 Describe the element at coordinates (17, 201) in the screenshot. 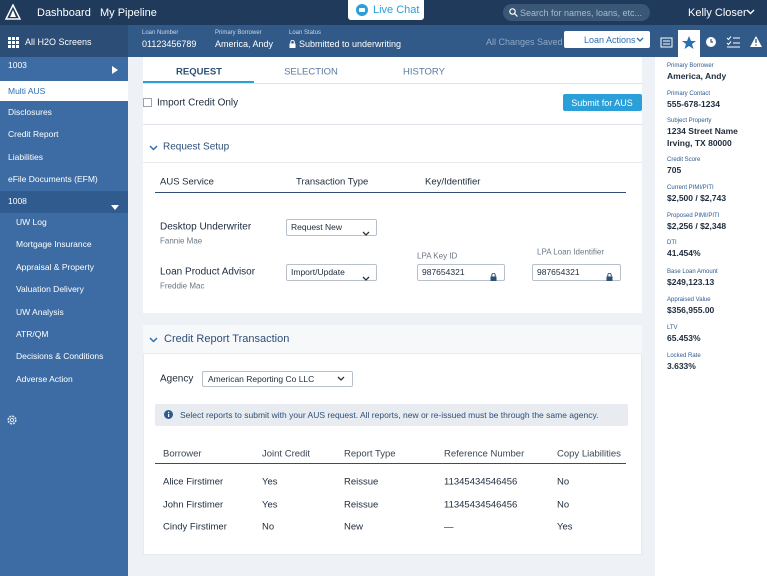

I see `sidebar-item: 1008` at that location.